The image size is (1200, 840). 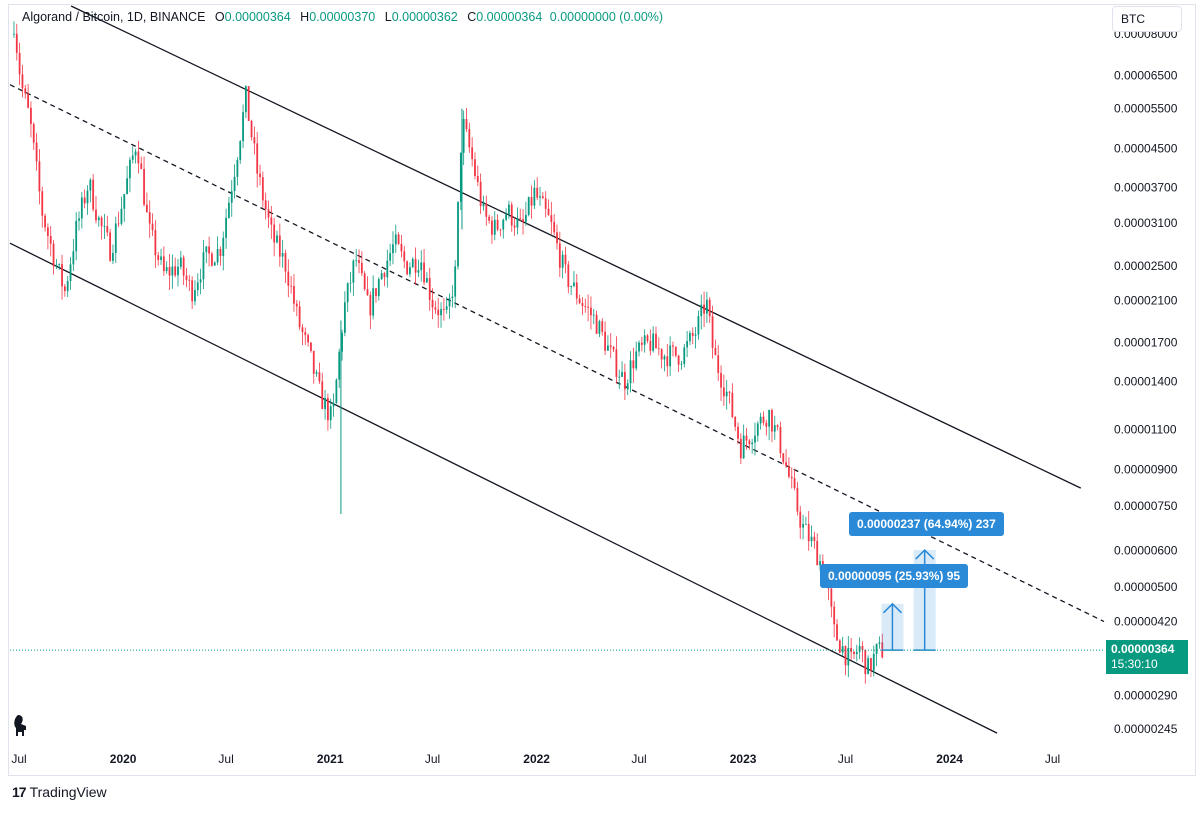 I want to click on price-tick-label: 0.00003700, so click(x=1146, y=188).